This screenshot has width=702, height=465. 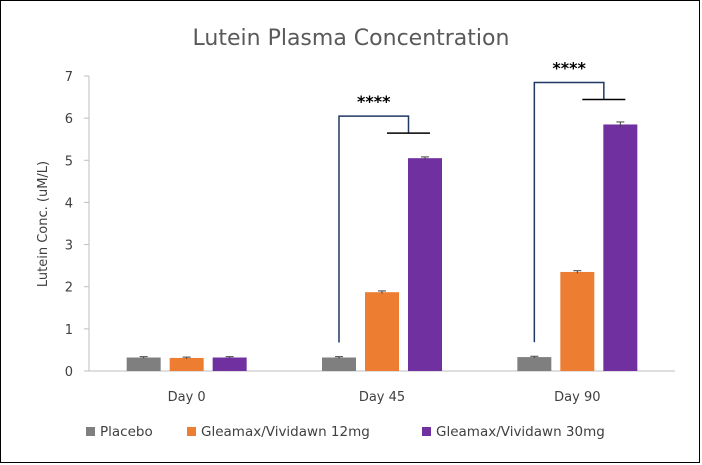 What do you see at coordinates (520, 432) in the screenshot?
I see `legend-label: Gleamax/Vividawn 30mg` at bounding box center [520, 432].